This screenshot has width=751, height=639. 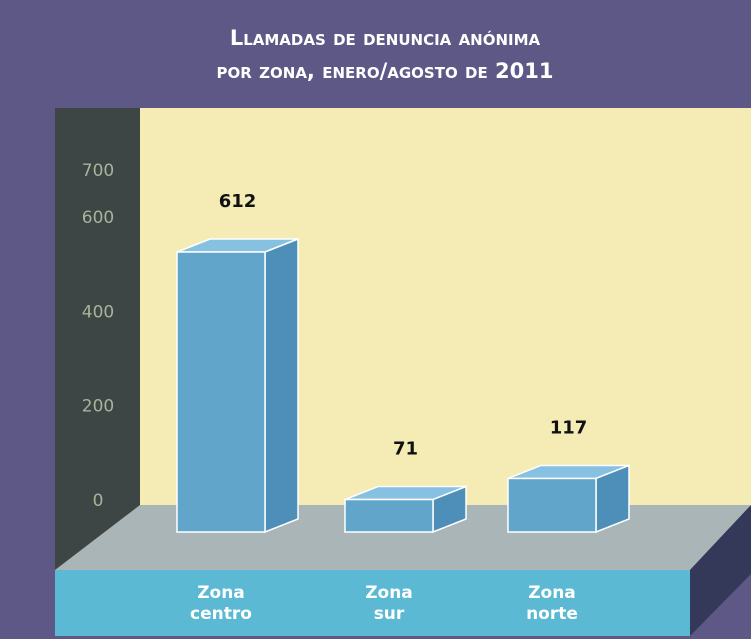 I want to click on left-wall, so click(x=97, y=340).